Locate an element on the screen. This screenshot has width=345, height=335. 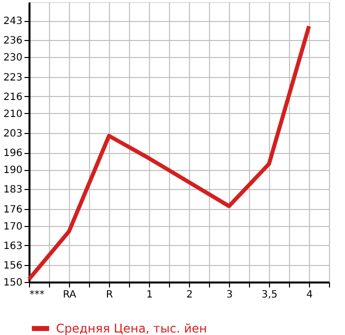
y-tick-label: 150 is located at coordinates (12, 283).